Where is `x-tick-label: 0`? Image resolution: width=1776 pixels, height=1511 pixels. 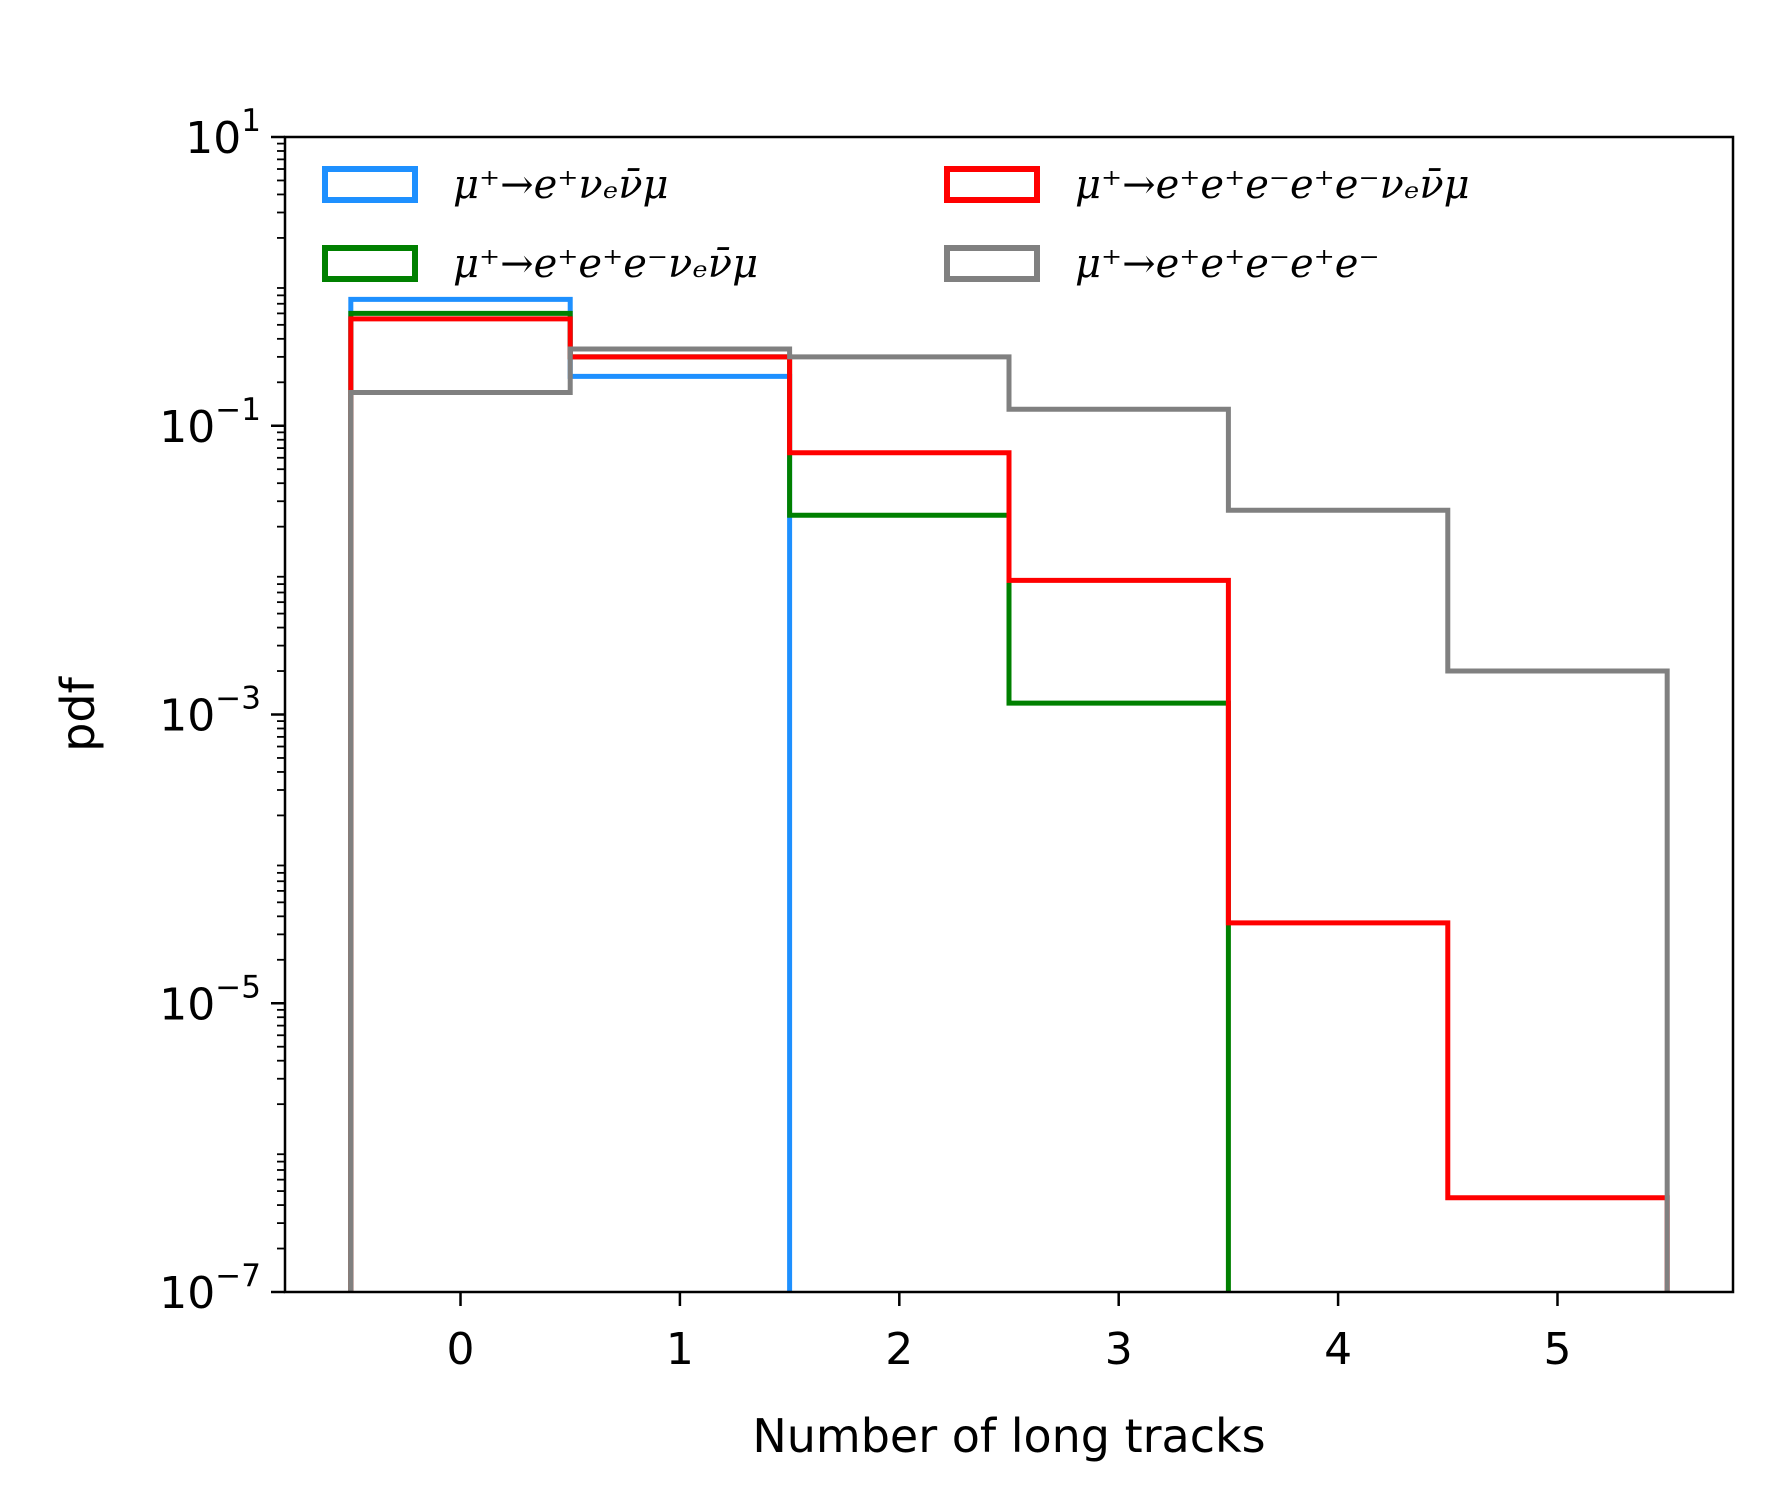
x-tick-label: 0 is located at coordinates (461, 1349).